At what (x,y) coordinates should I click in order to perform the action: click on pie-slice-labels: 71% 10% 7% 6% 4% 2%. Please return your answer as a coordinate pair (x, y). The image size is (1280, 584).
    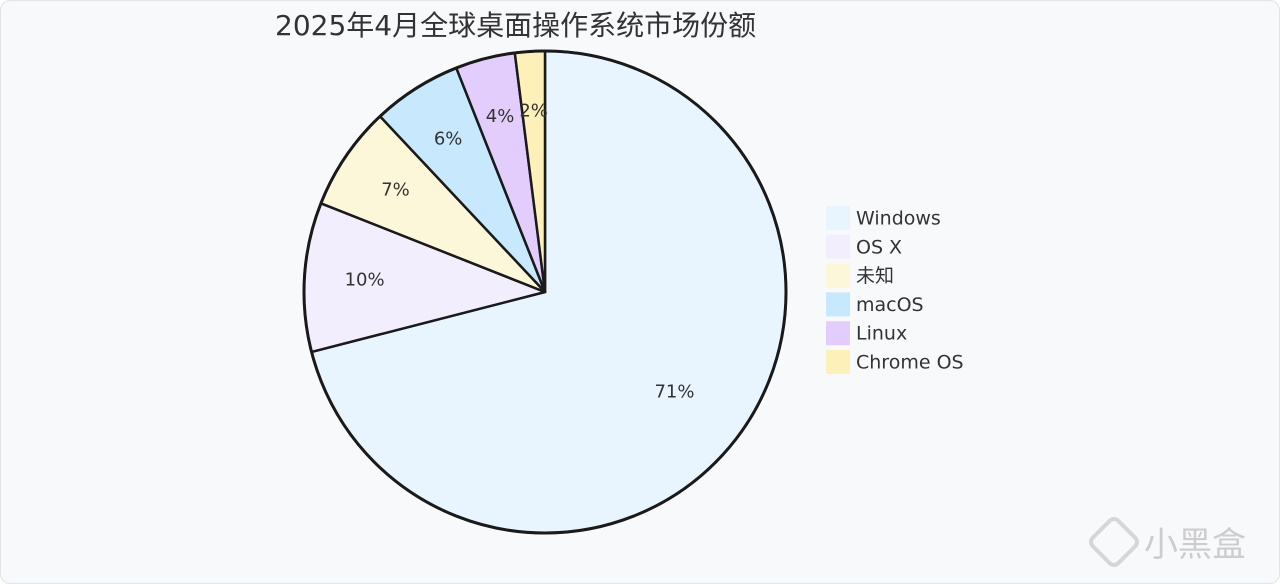
    Looking at the image, I should click on (520, 252).